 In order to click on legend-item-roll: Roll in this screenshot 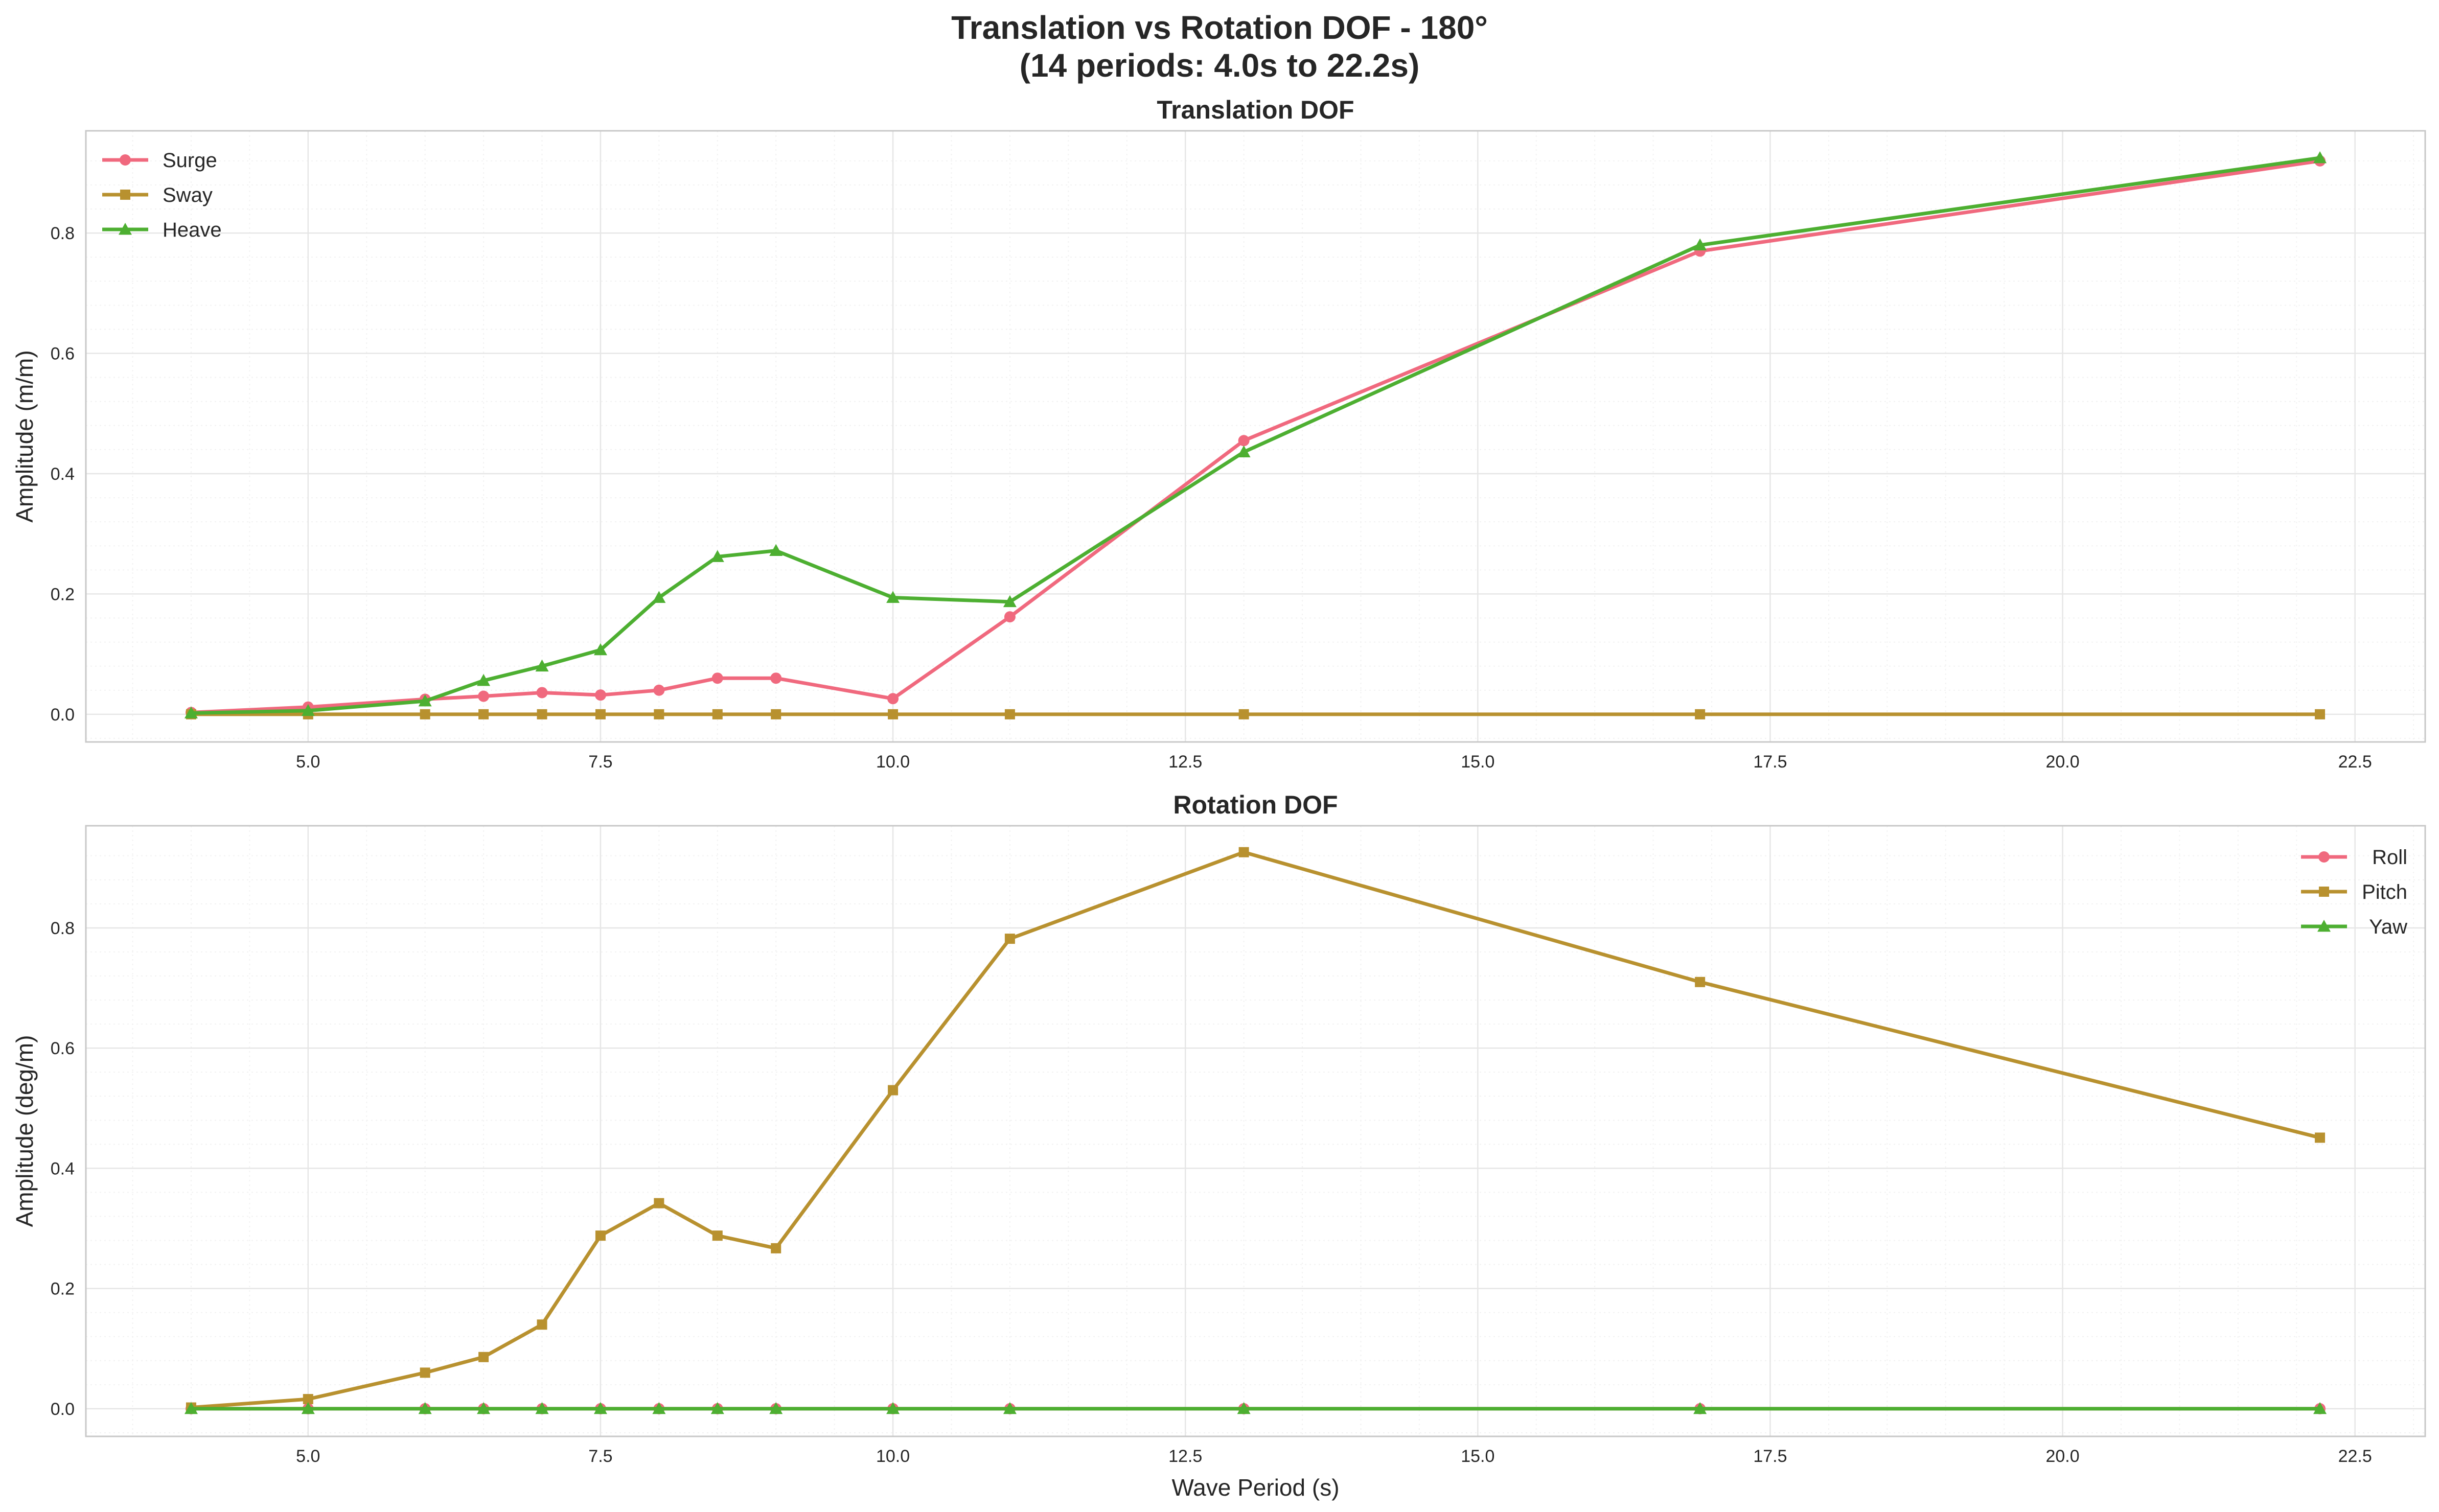, I will do `click(2354, 858)`.